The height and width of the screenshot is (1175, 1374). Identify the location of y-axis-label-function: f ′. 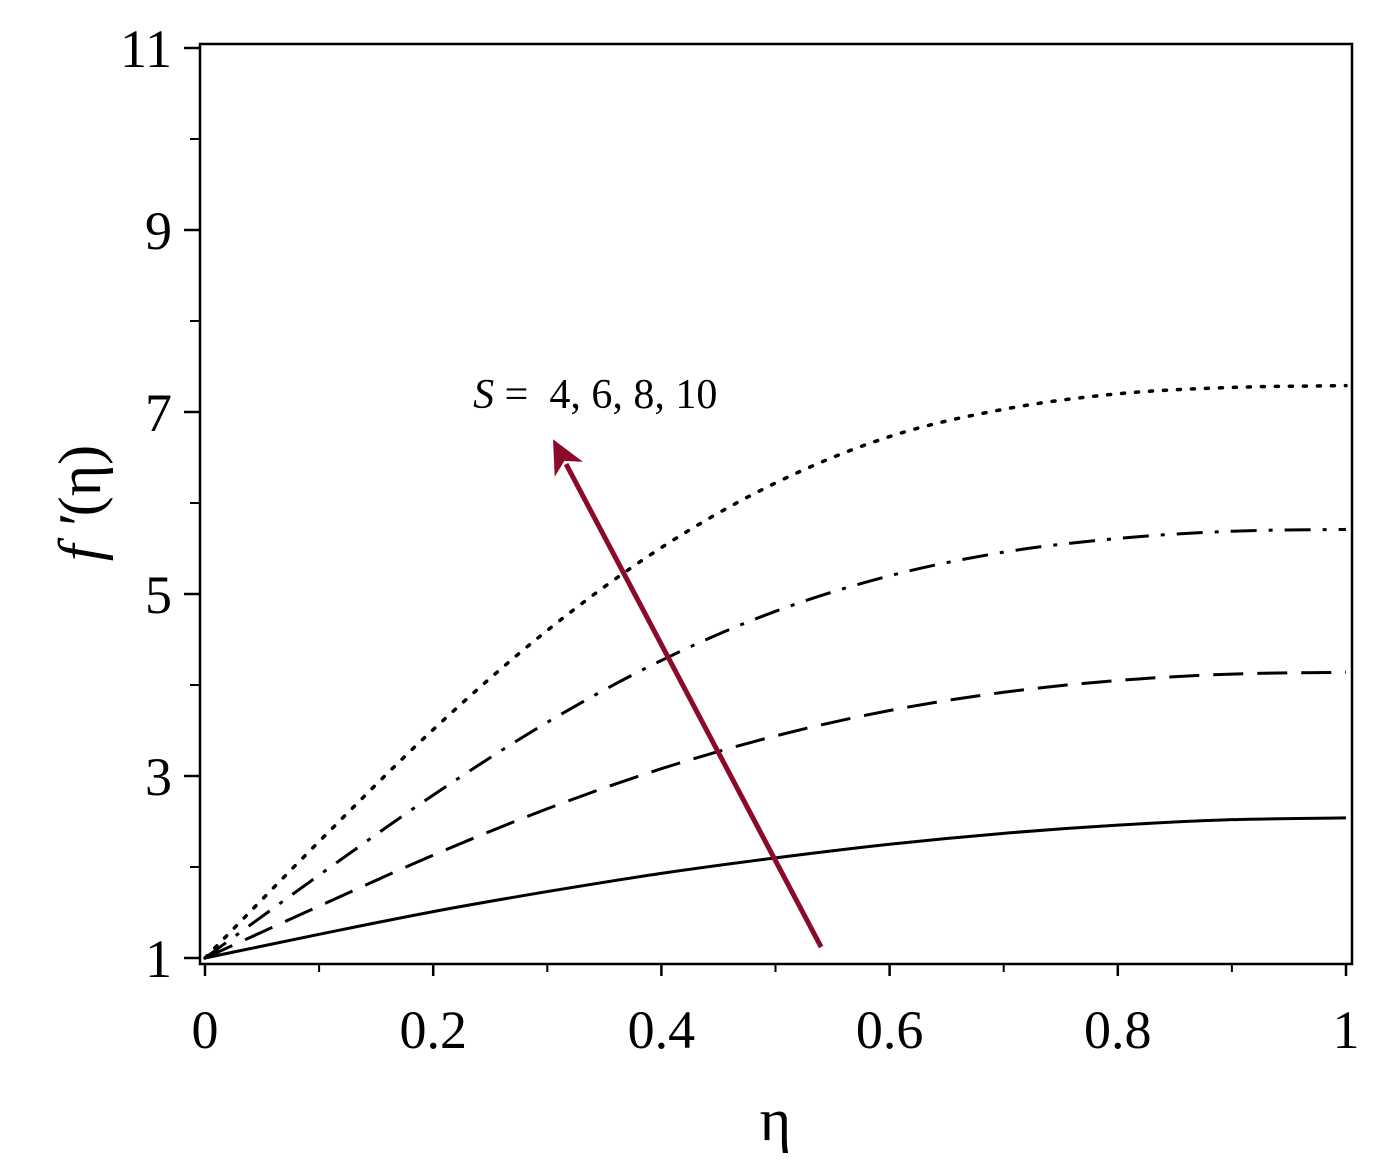
(80, 538).